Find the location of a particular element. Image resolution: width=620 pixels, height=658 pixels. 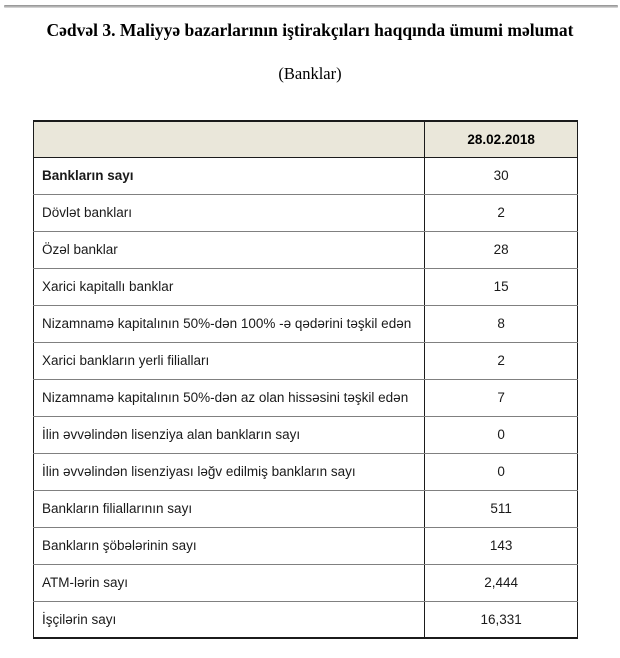

table-row: Bankların şöbələrinin sayı 143 is located at coordinates (305, 545).